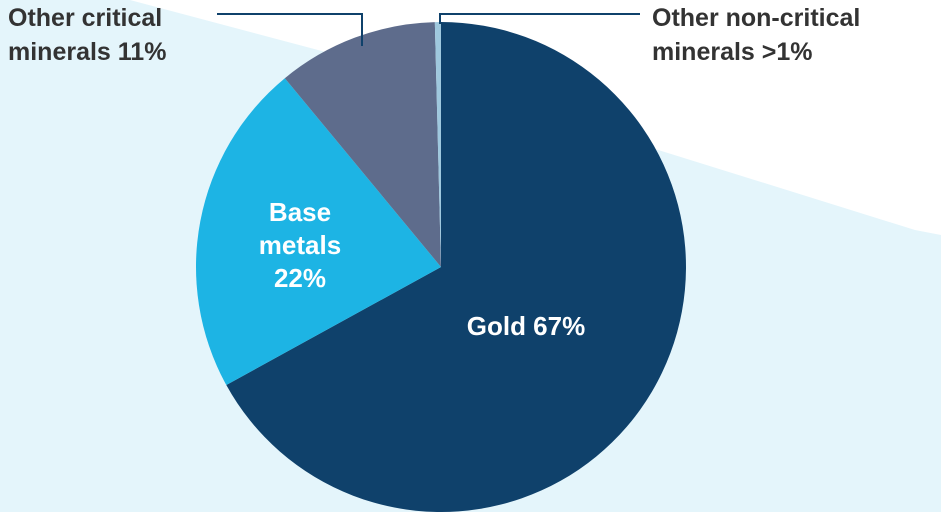  What do you see at coordinates (300, 278) in the screenshot?
I see `slice-label-line: 22%` at bounding box center [300, 278].